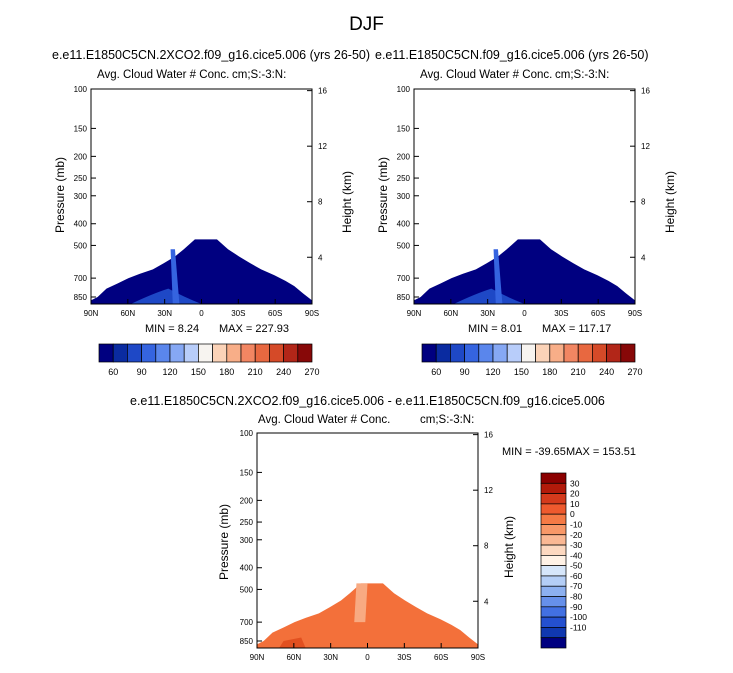 The image size is (733, 673). I want to click on panel3-xtick-label: 90N, so click(257, 657).